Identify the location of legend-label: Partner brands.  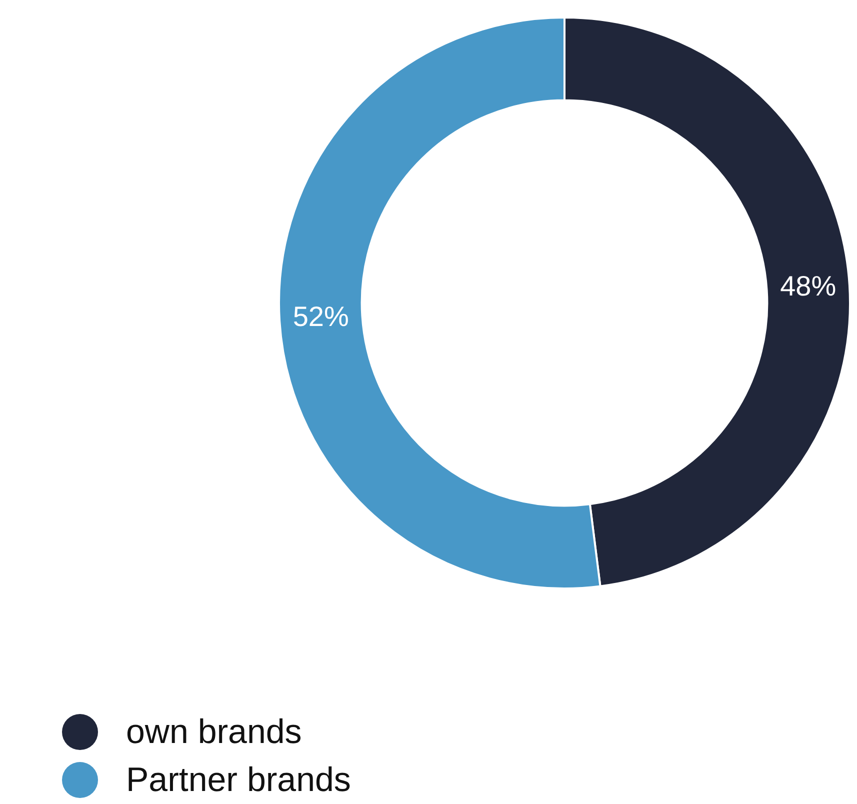
(238, 780).